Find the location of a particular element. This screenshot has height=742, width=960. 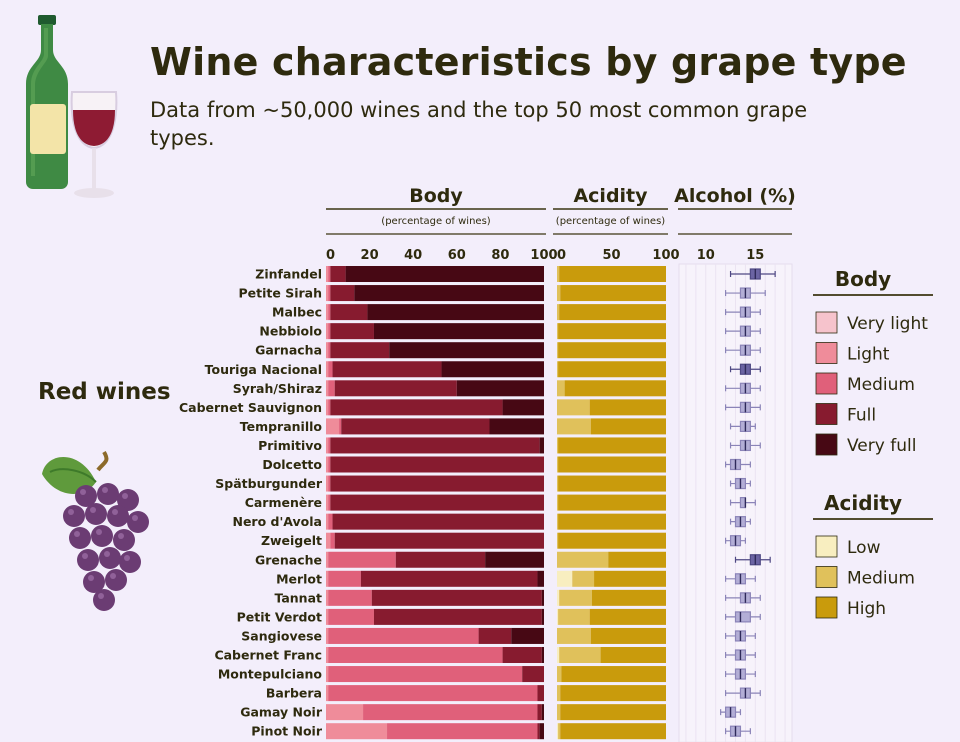

body-legend-label: Very light is located at coordinates (887, 324).